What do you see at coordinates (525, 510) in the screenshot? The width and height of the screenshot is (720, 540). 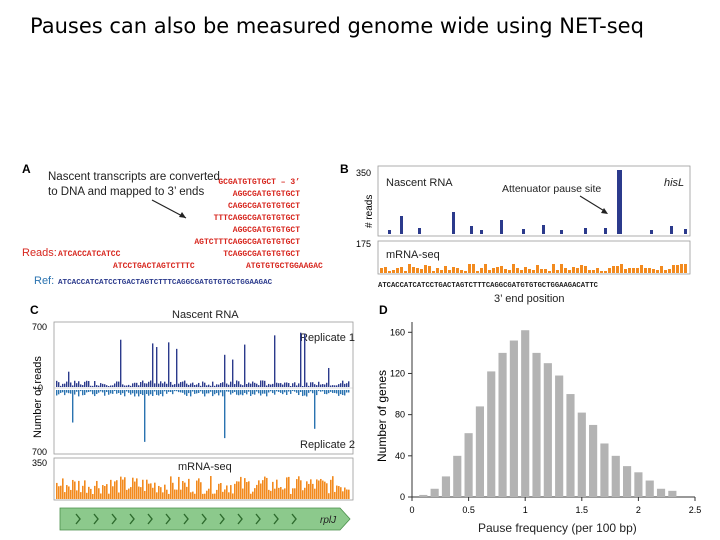 I see `x-tick-label: 1` at bounding box center [525, 510].